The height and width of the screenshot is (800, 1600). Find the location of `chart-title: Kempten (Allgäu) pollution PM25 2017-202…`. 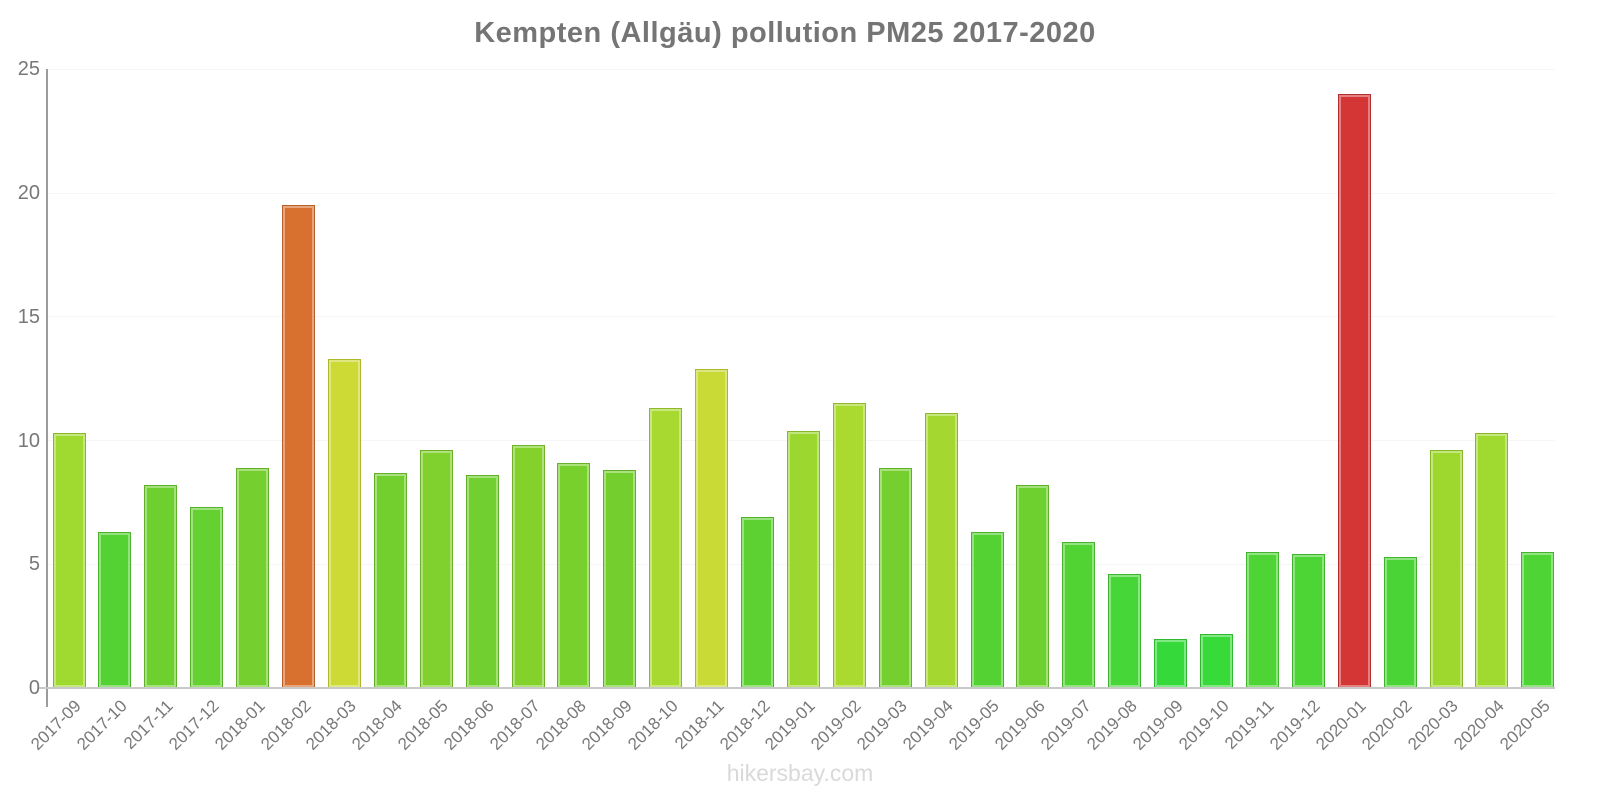

chart-title: Kempten (Allgäu) pollution PM25 2017-202… is located at coordinates (785, 33).